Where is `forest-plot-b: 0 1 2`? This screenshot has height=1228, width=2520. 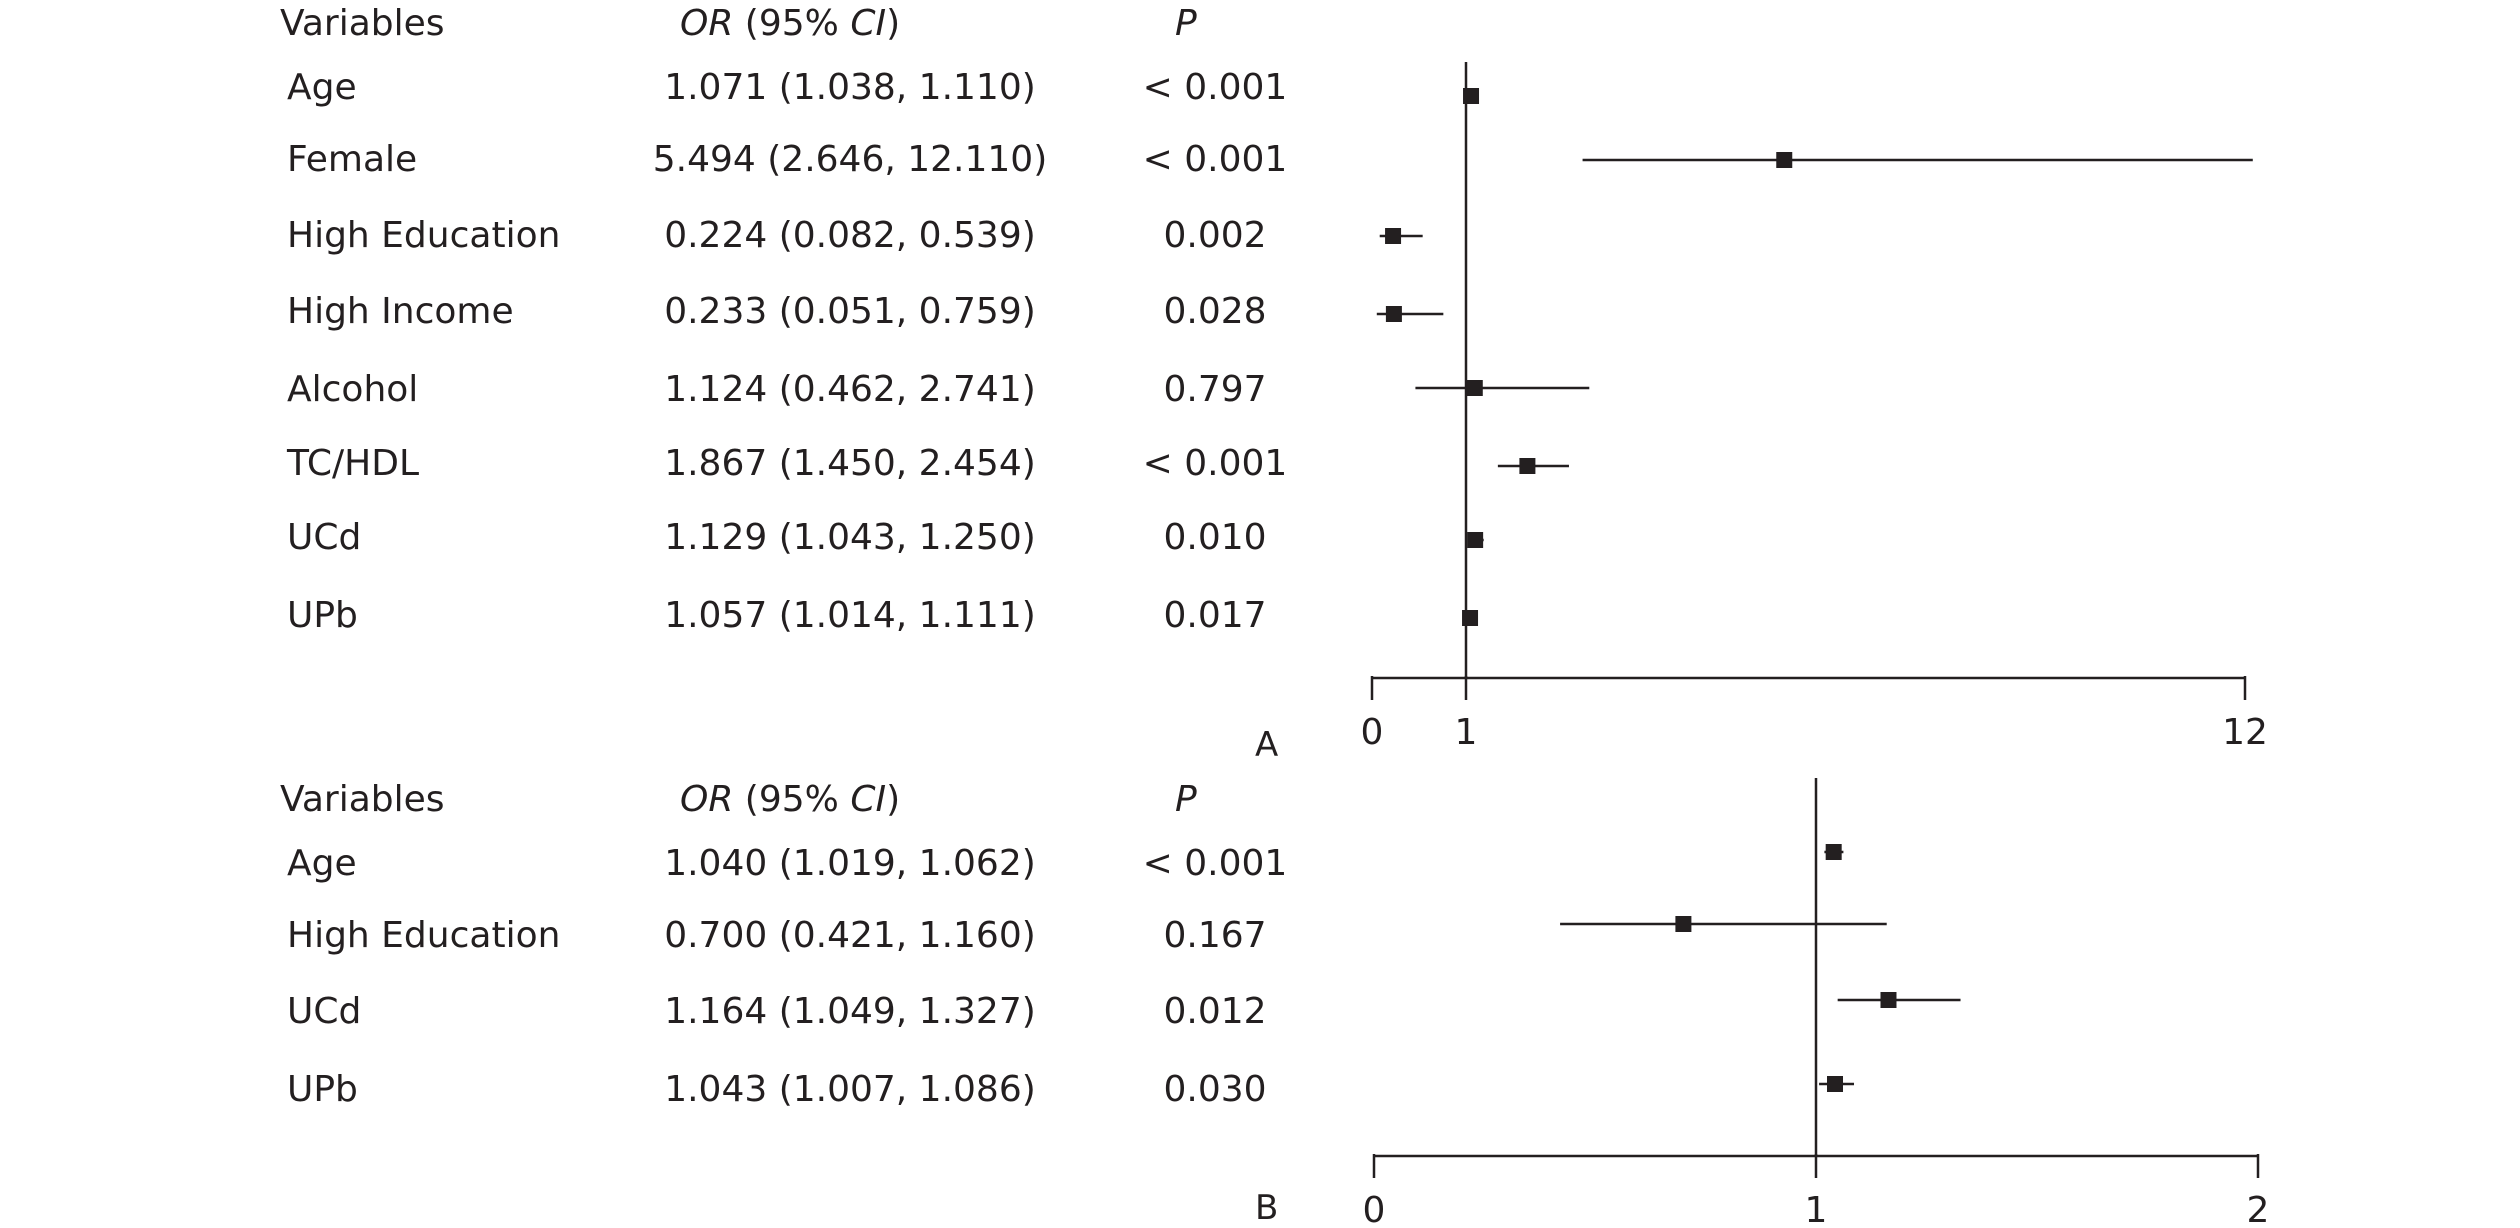
forest-plot-b: 0 1 2 is located at coordinates (1816, 1003).